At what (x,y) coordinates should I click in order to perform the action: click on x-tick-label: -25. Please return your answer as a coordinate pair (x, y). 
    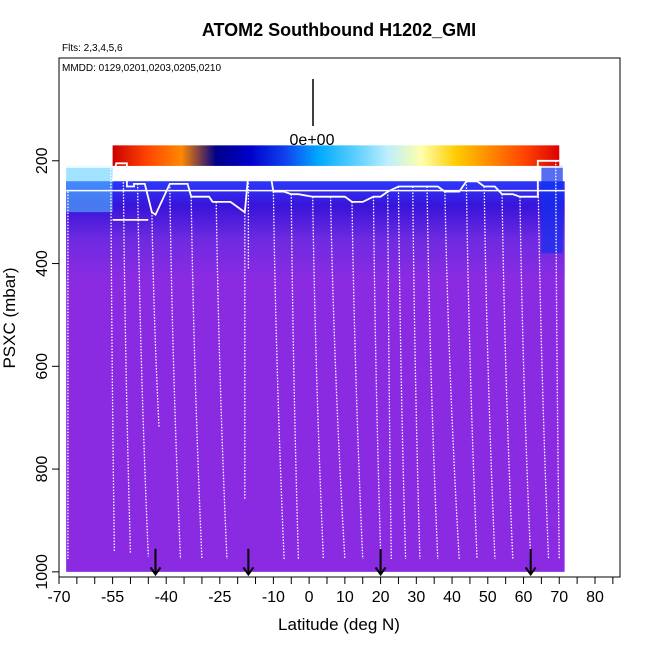
    Looking at the image, I should click on (219, 597).